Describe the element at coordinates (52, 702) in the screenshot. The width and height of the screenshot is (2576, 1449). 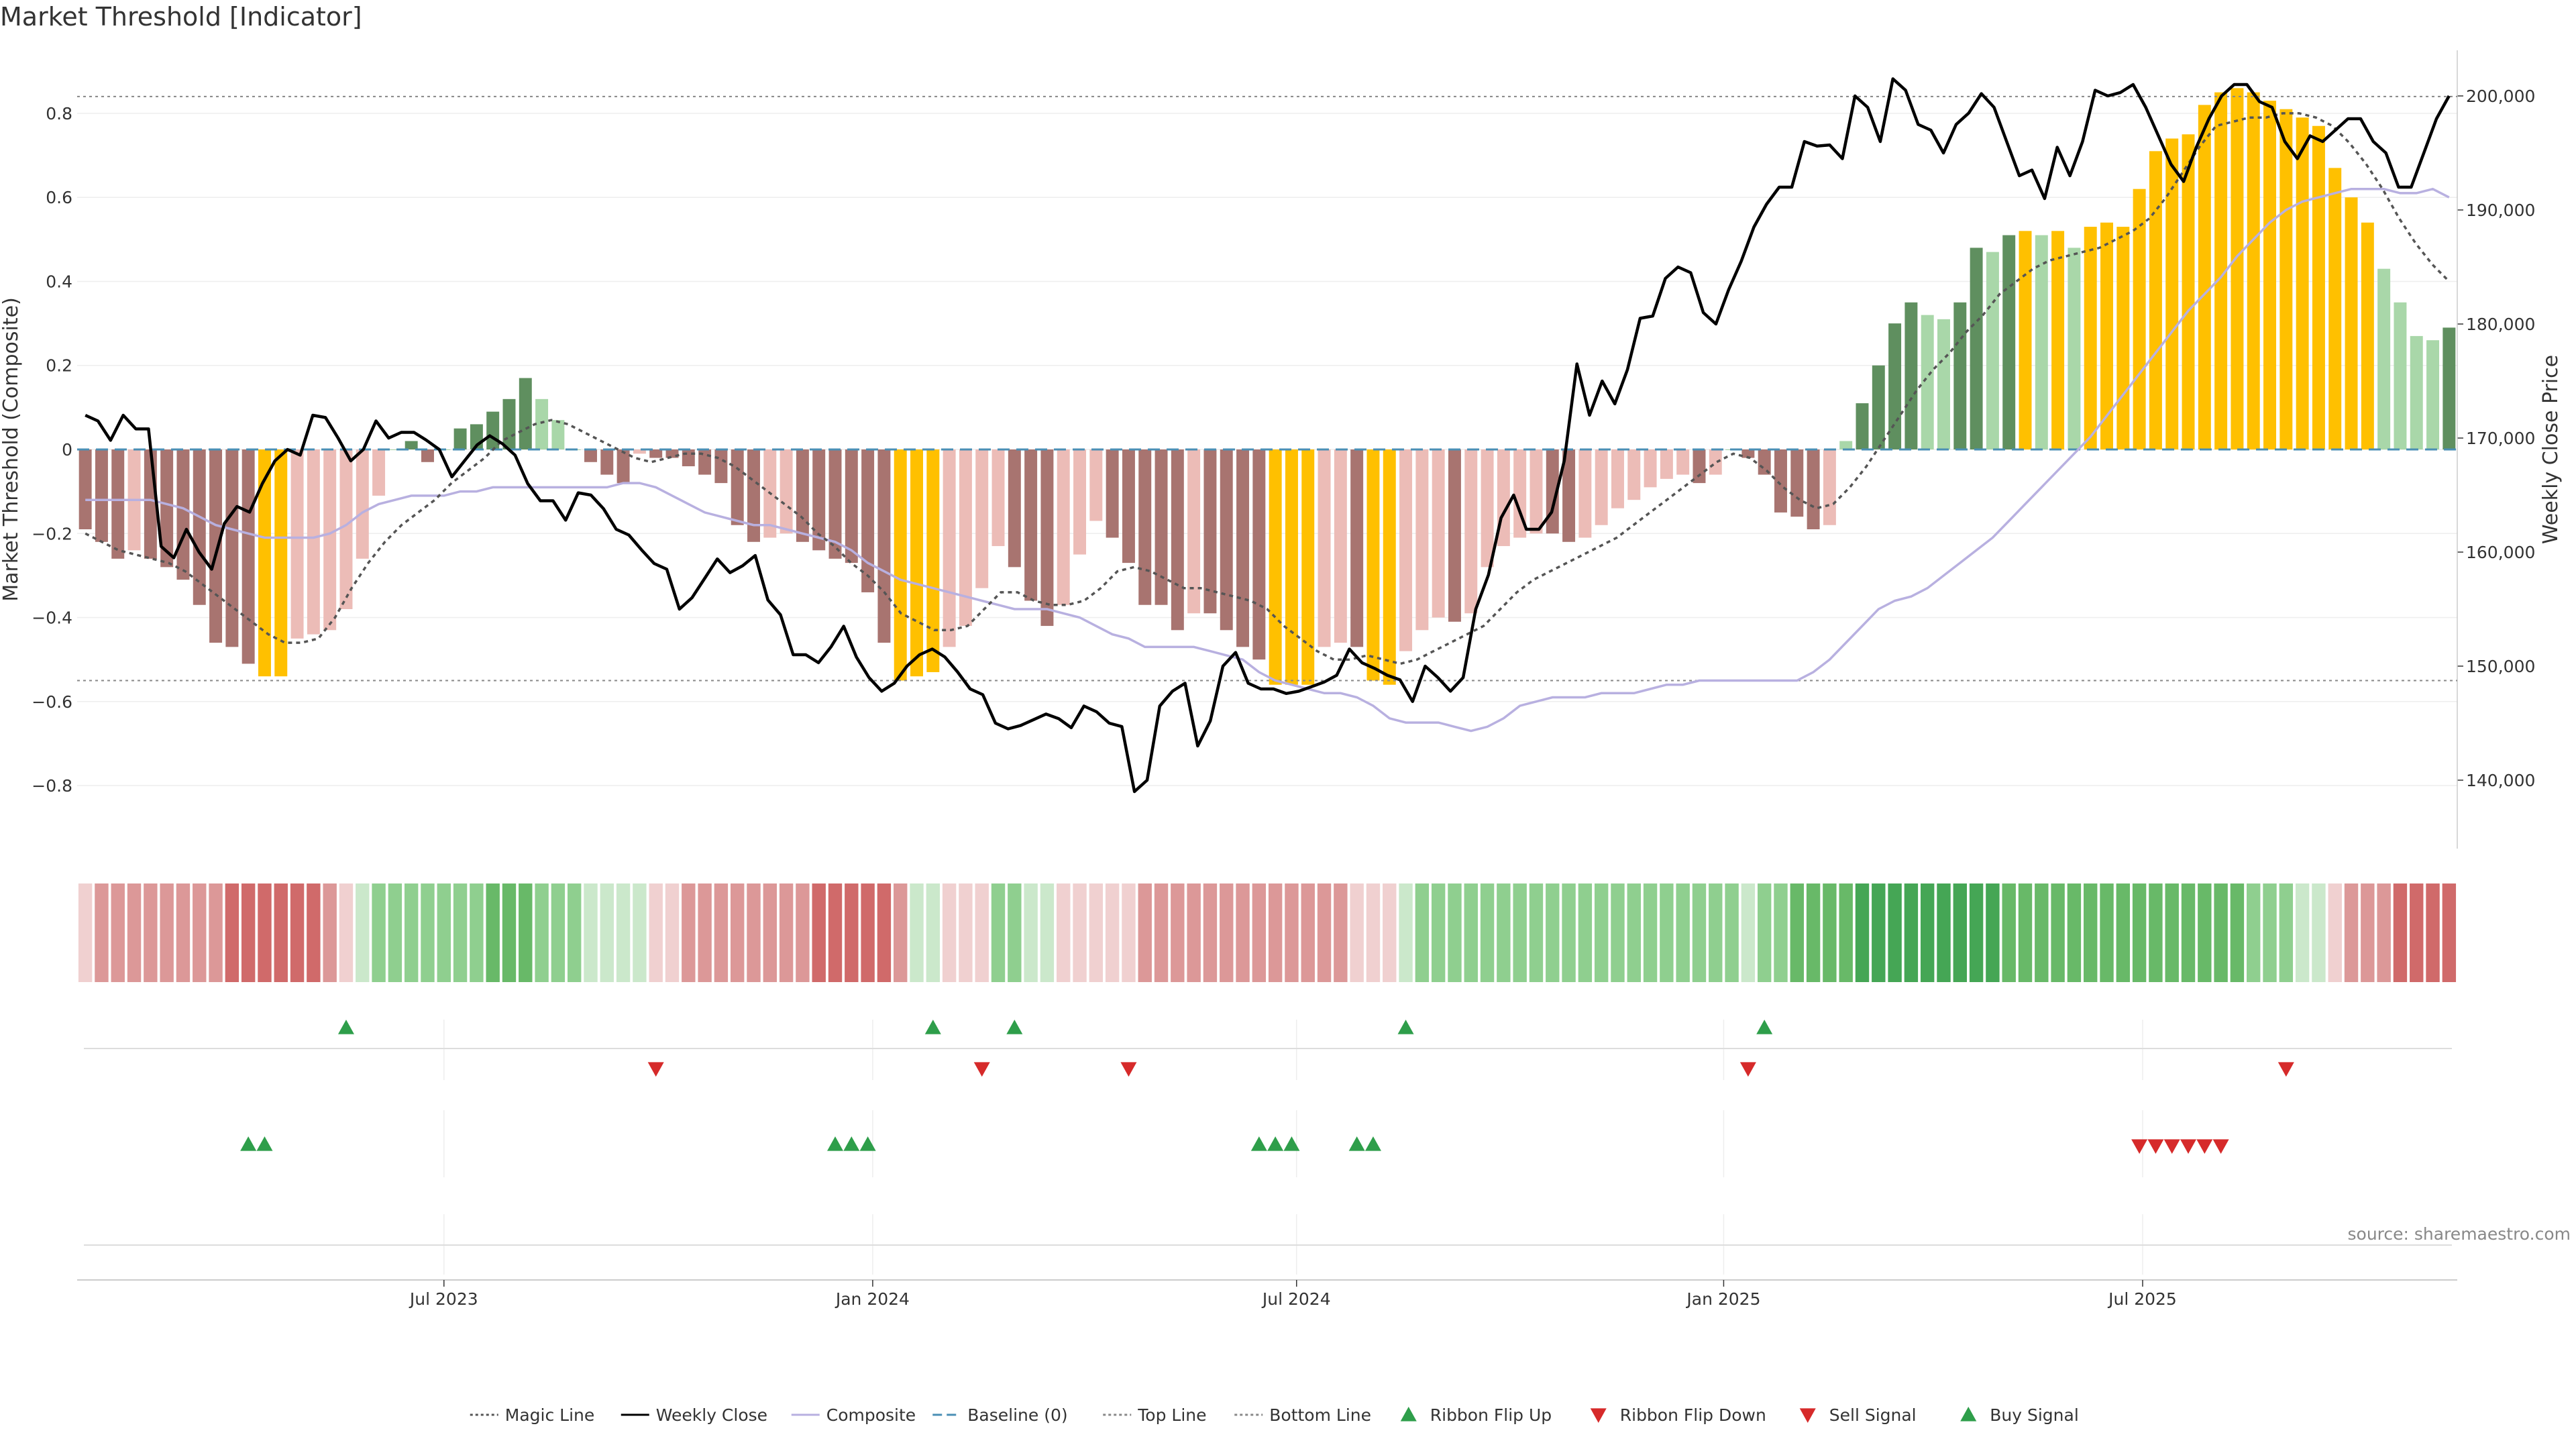
I see `left-tick-label: −0.6` at that location.